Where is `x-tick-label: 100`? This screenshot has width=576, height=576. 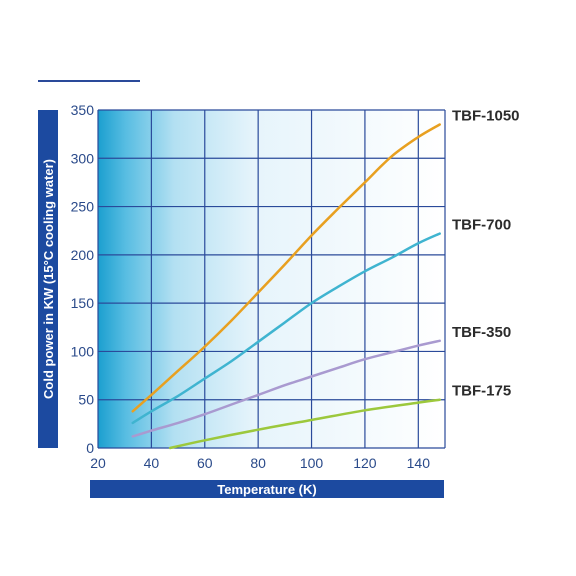
x-tick-label: 100 is located at coordinates (312, 463).